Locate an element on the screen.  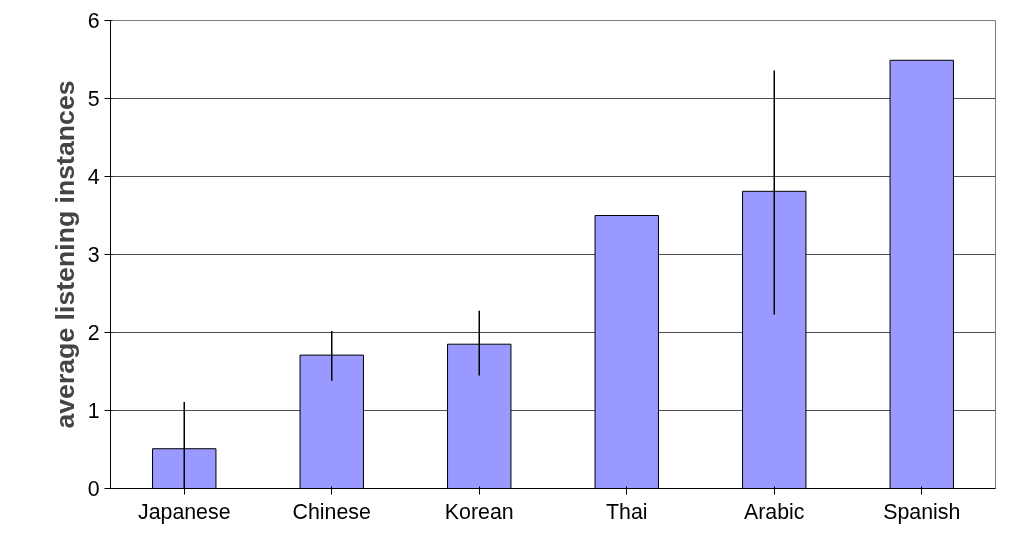
y-tick-label: 3 is located at coordinates (93, 255).